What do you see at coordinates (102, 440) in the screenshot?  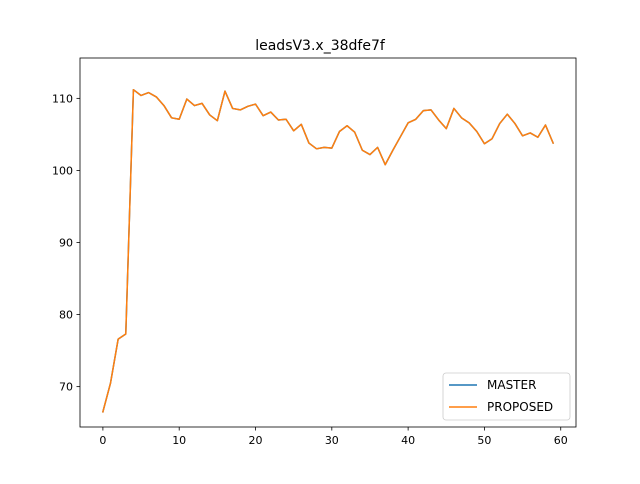 I see `x-tick-label: 0` at bounding box center [102, 440].